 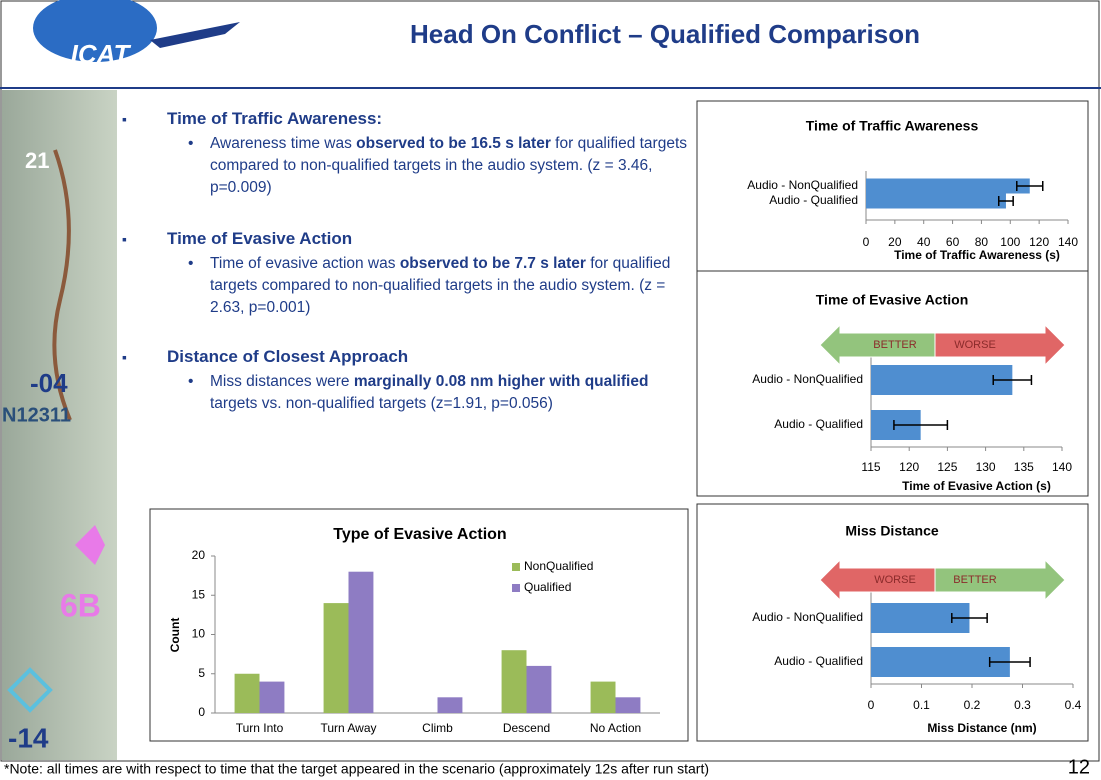 What do you see at coordinates (1022, 705) in the screenshot?
I see `x-tick-label: 0.3` at bounding box center [1022, 705].